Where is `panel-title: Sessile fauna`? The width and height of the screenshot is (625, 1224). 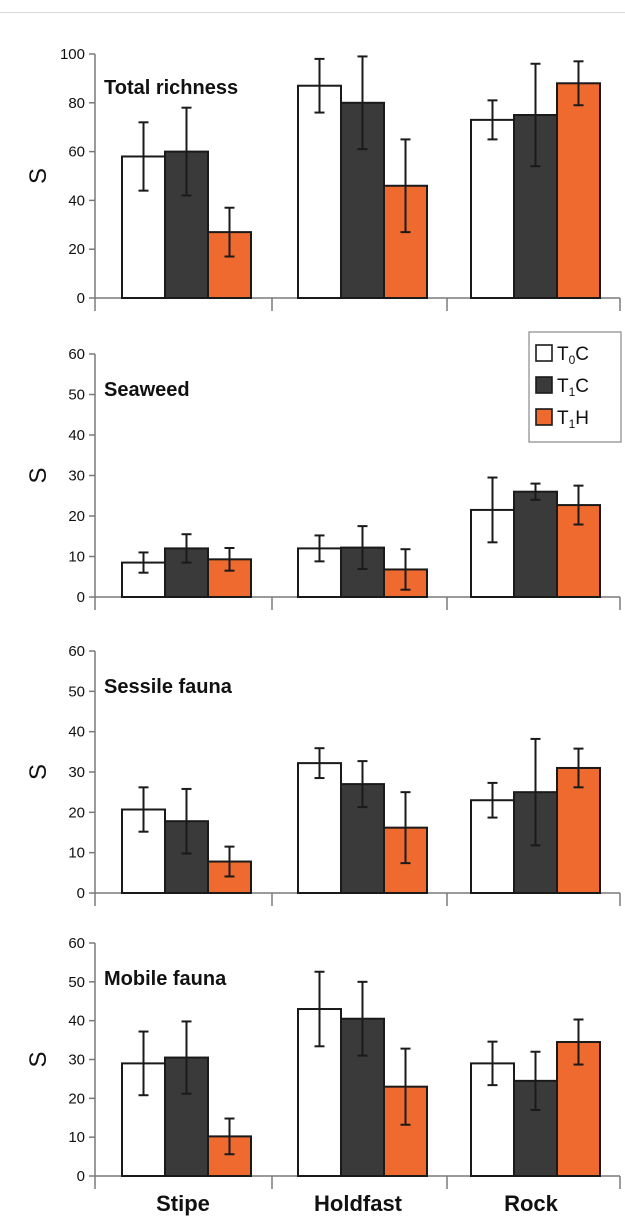 panel-title: Sessile fauna is located at coordinates (168, 687).